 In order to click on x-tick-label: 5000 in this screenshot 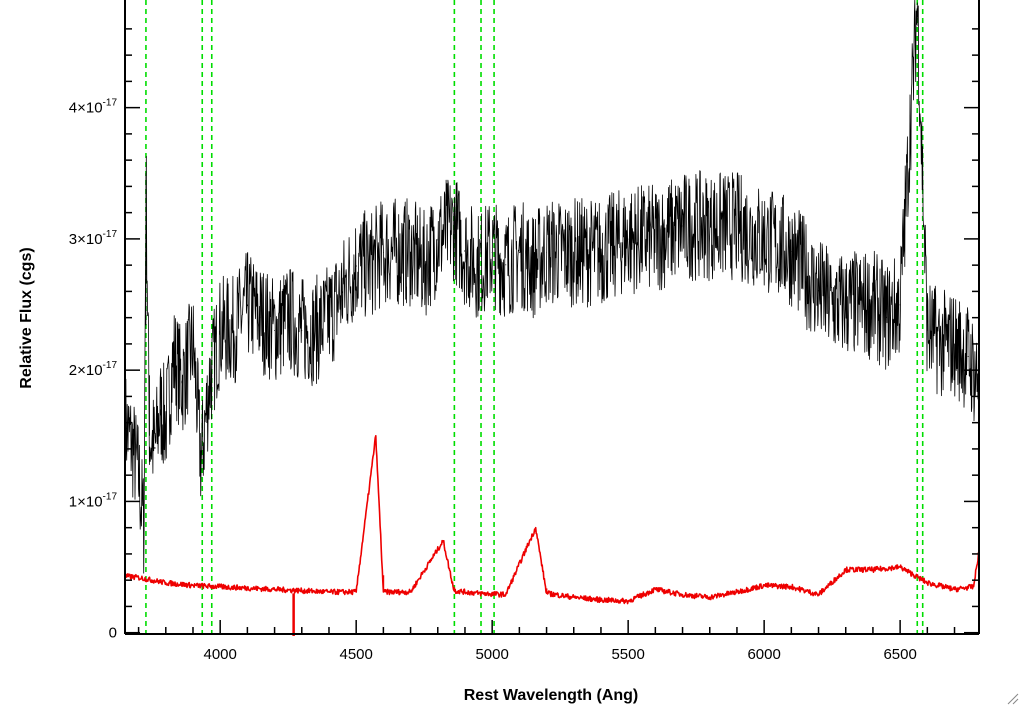, I will do `click(491, 654)`.